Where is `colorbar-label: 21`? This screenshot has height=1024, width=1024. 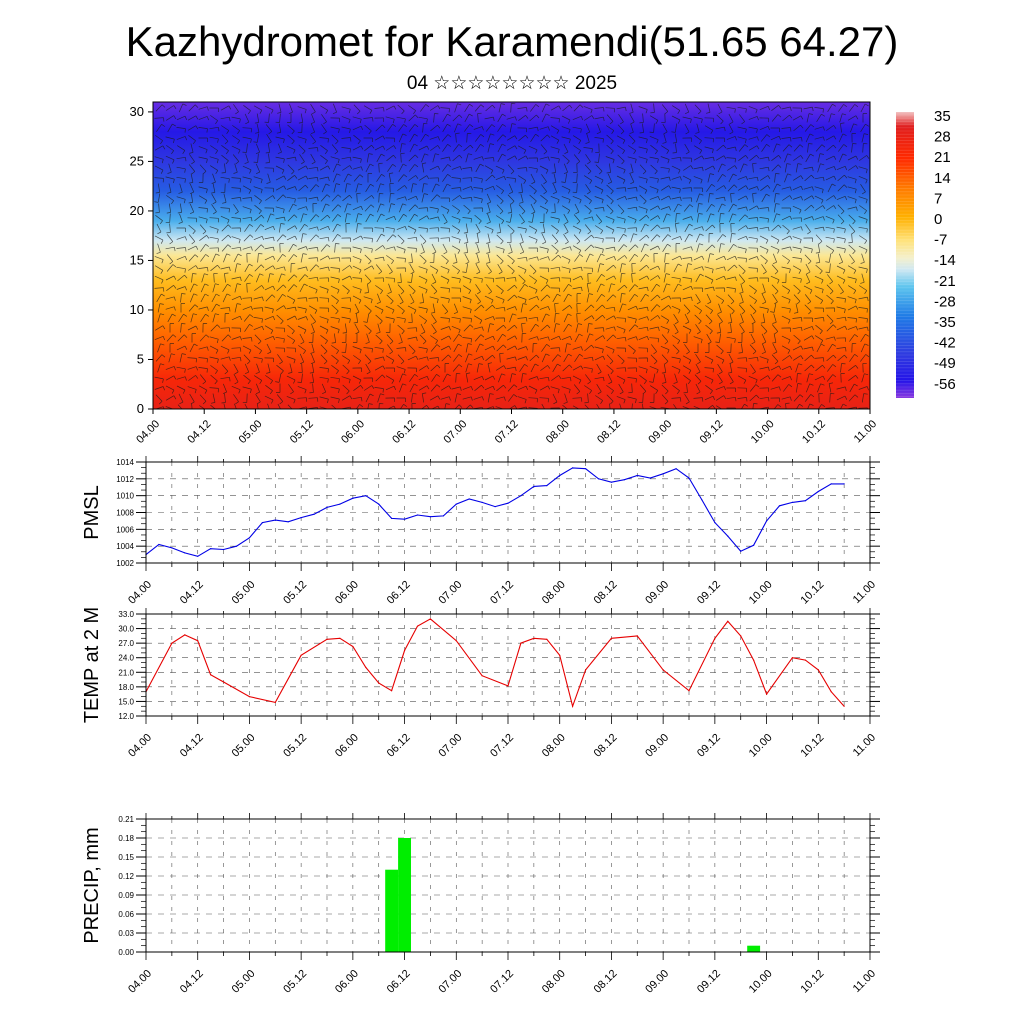 colorbar-label: 21 is located at coordinates (942, 157).